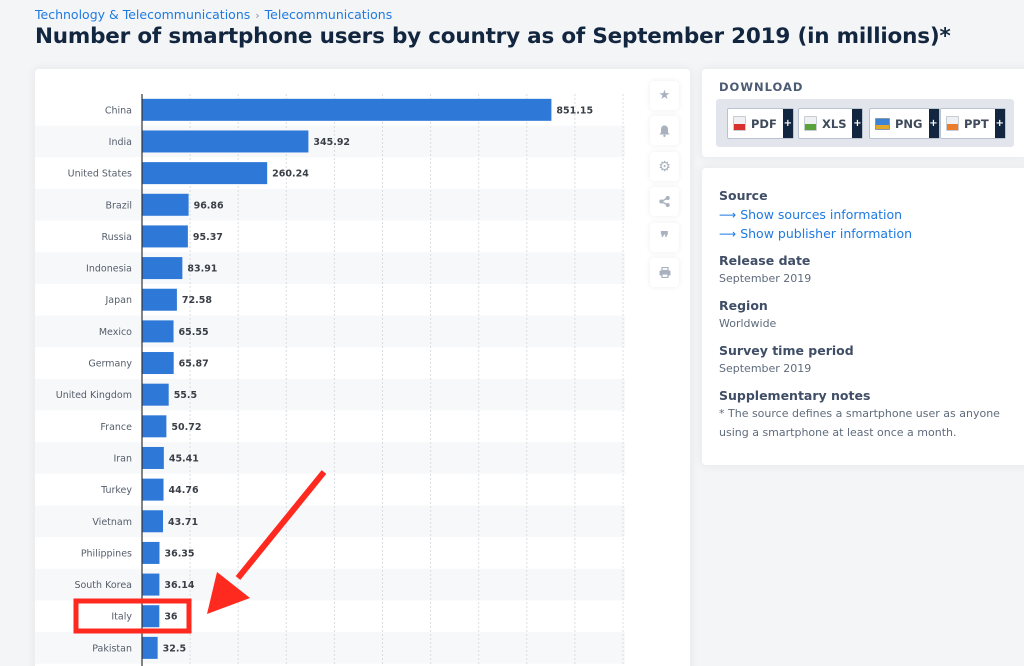 Image resolution: width=1024 pixels, height=666 pixels. What do you see at coordinates (94, 395) in the screenshot?
I see `category-label: United Kingdom` at bounding box center [94, 395].